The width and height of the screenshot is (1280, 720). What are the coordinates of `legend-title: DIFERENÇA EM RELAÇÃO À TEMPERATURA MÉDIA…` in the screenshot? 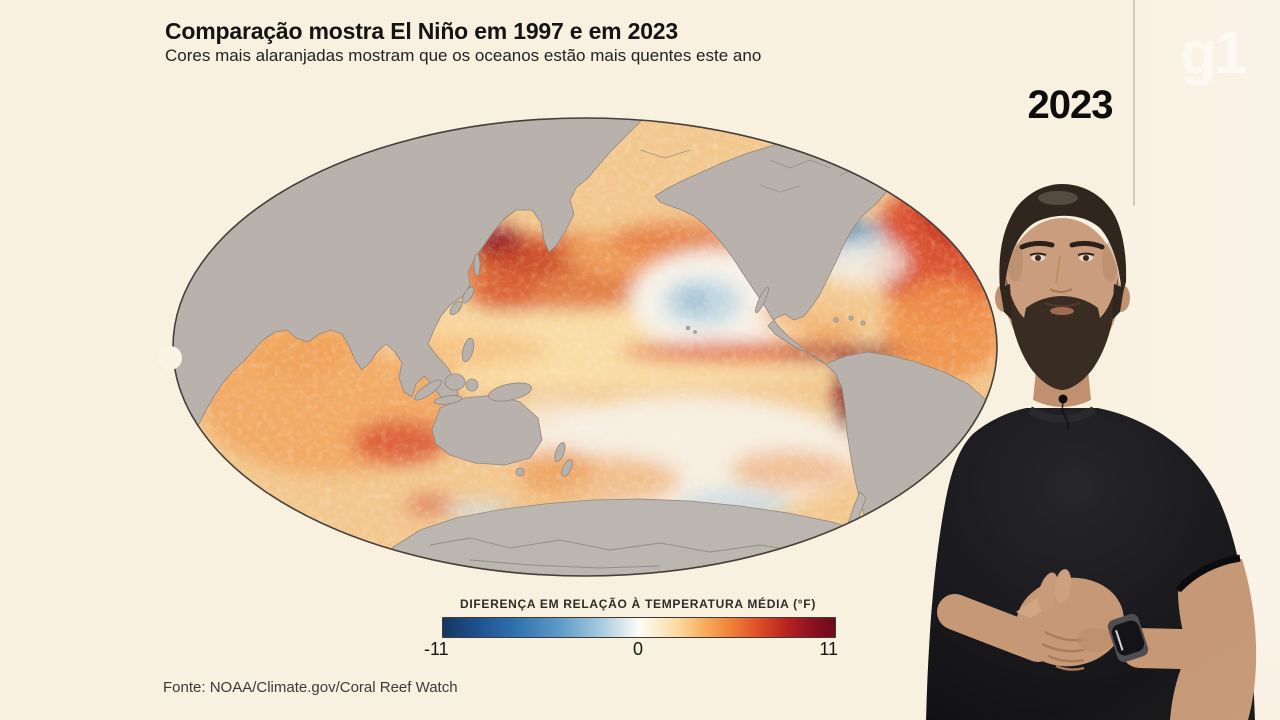 It's located at (638, 604).